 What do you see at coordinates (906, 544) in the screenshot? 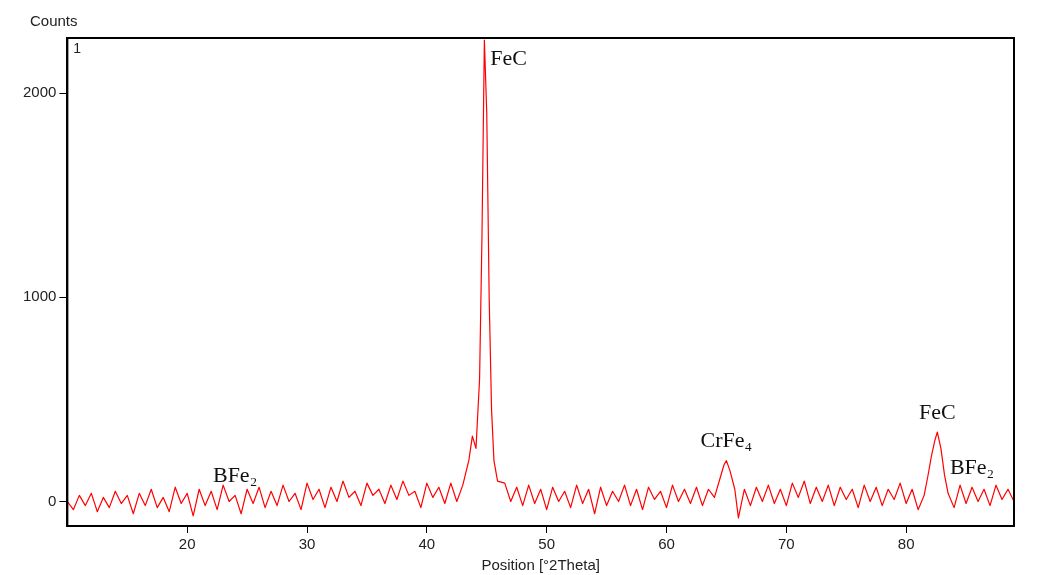
I see `x-tick-label: 80` at bounding box center [906, 544].